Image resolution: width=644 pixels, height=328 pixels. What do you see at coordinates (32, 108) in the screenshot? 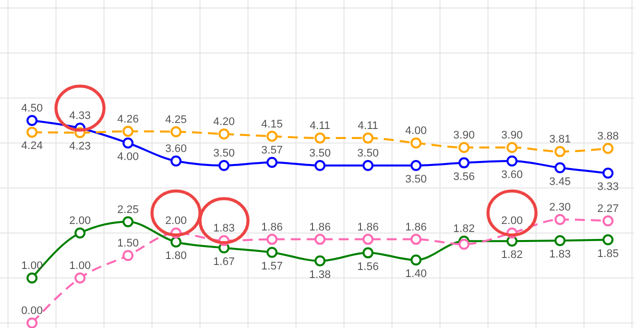
I see `data-label: 4.50` at bounding box center [32, 108].